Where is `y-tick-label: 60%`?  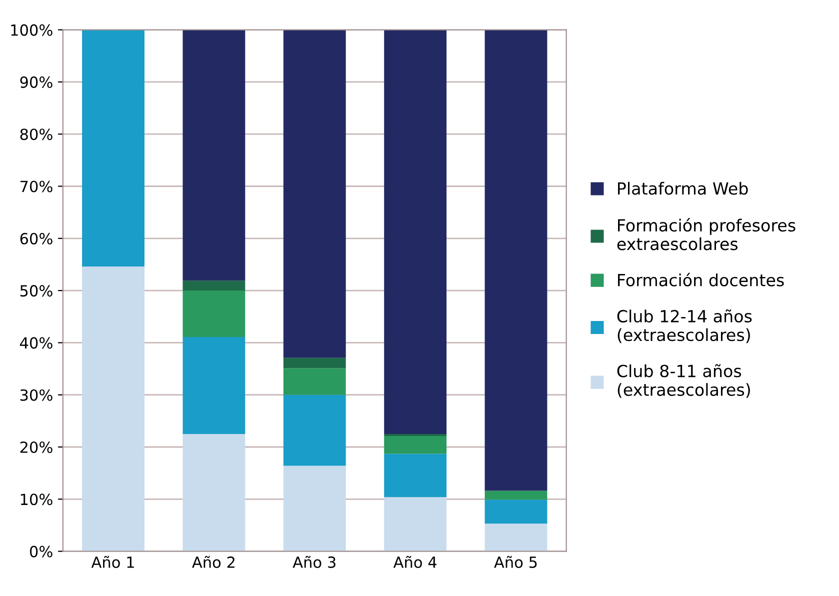 y-tick-label: 60% is located at coordinates (36, 238).